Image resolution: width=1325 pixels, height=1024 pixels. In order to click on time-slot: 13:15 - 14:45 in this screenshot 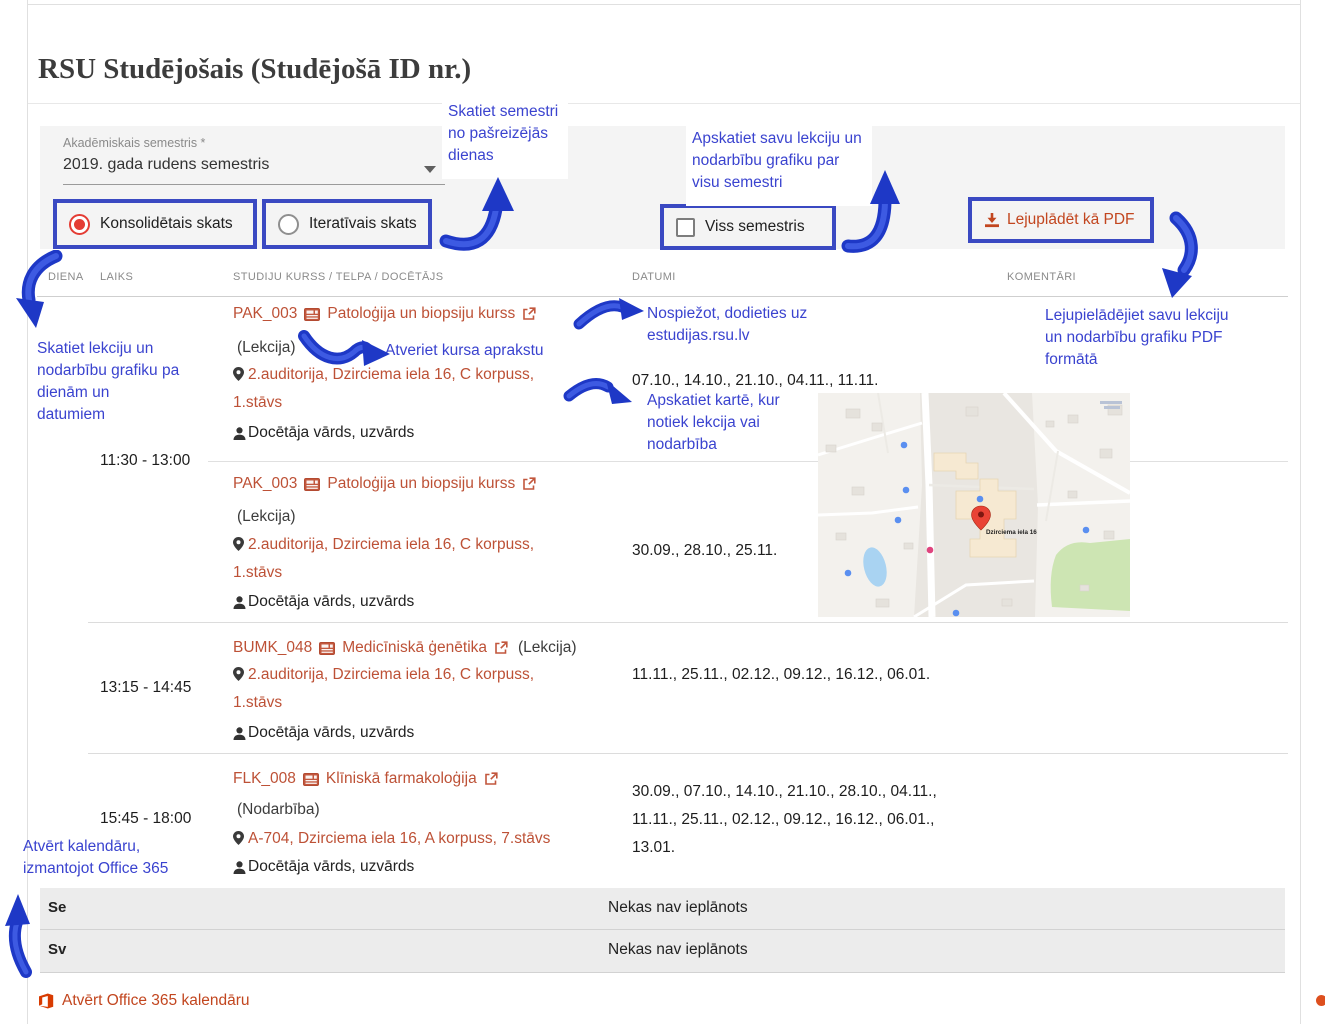, I will do `click(146, 687)`.